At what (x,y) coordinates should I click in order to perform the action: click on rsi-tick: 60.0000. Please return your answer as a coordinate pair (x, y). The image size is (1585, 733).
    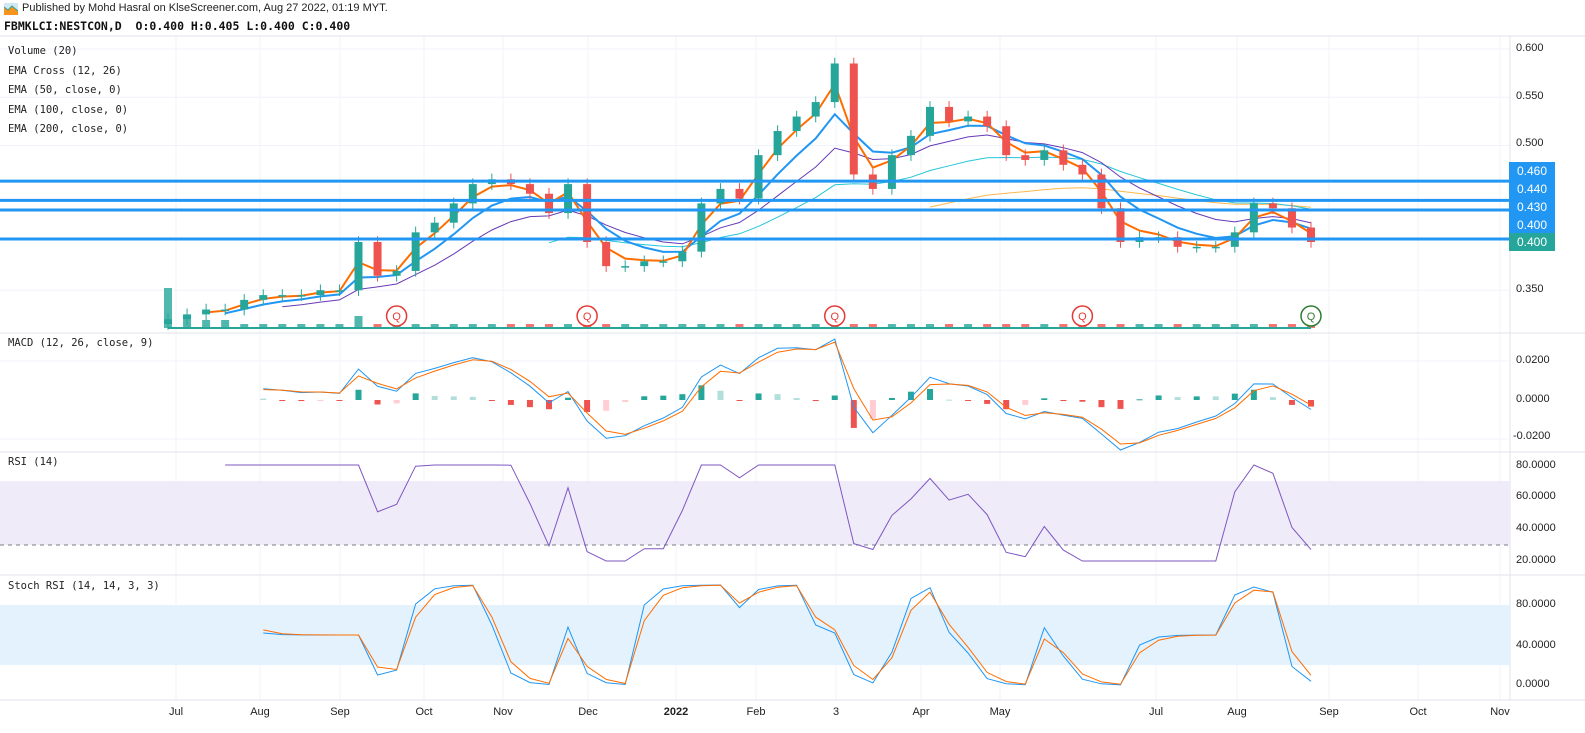
    Looking at the image, I should click on (1536, 496).